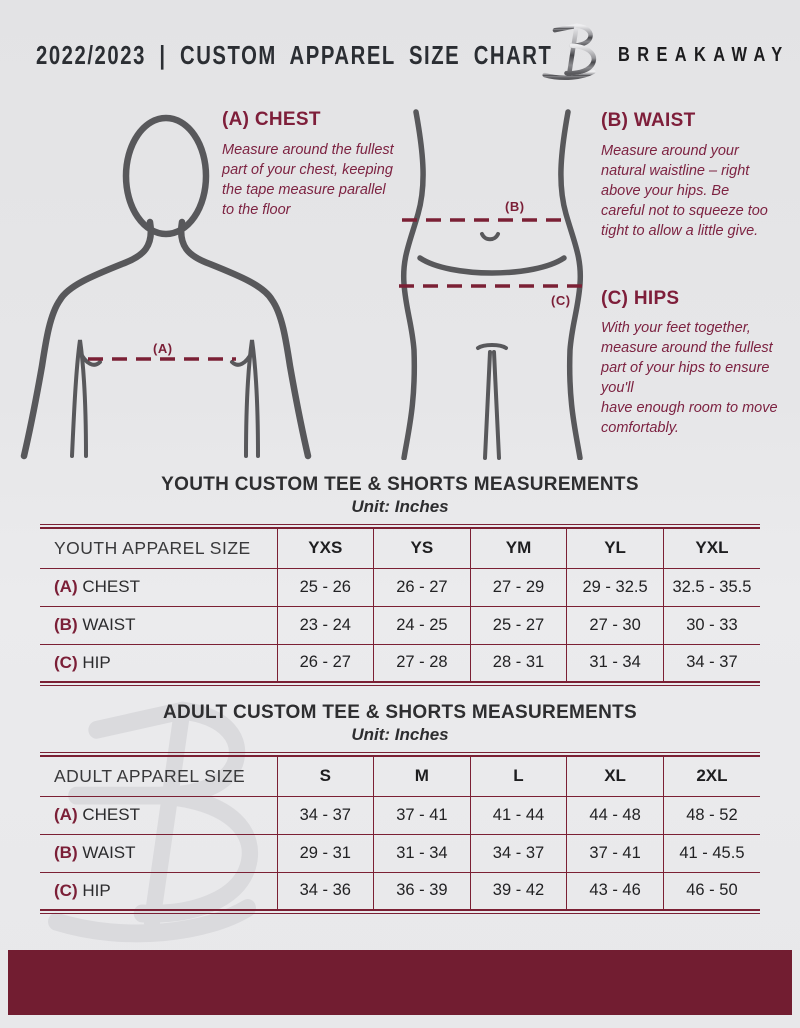 This screenshot has width=800, height=1028. I want to click on size-column-header: 2XL, so click(711, 776).